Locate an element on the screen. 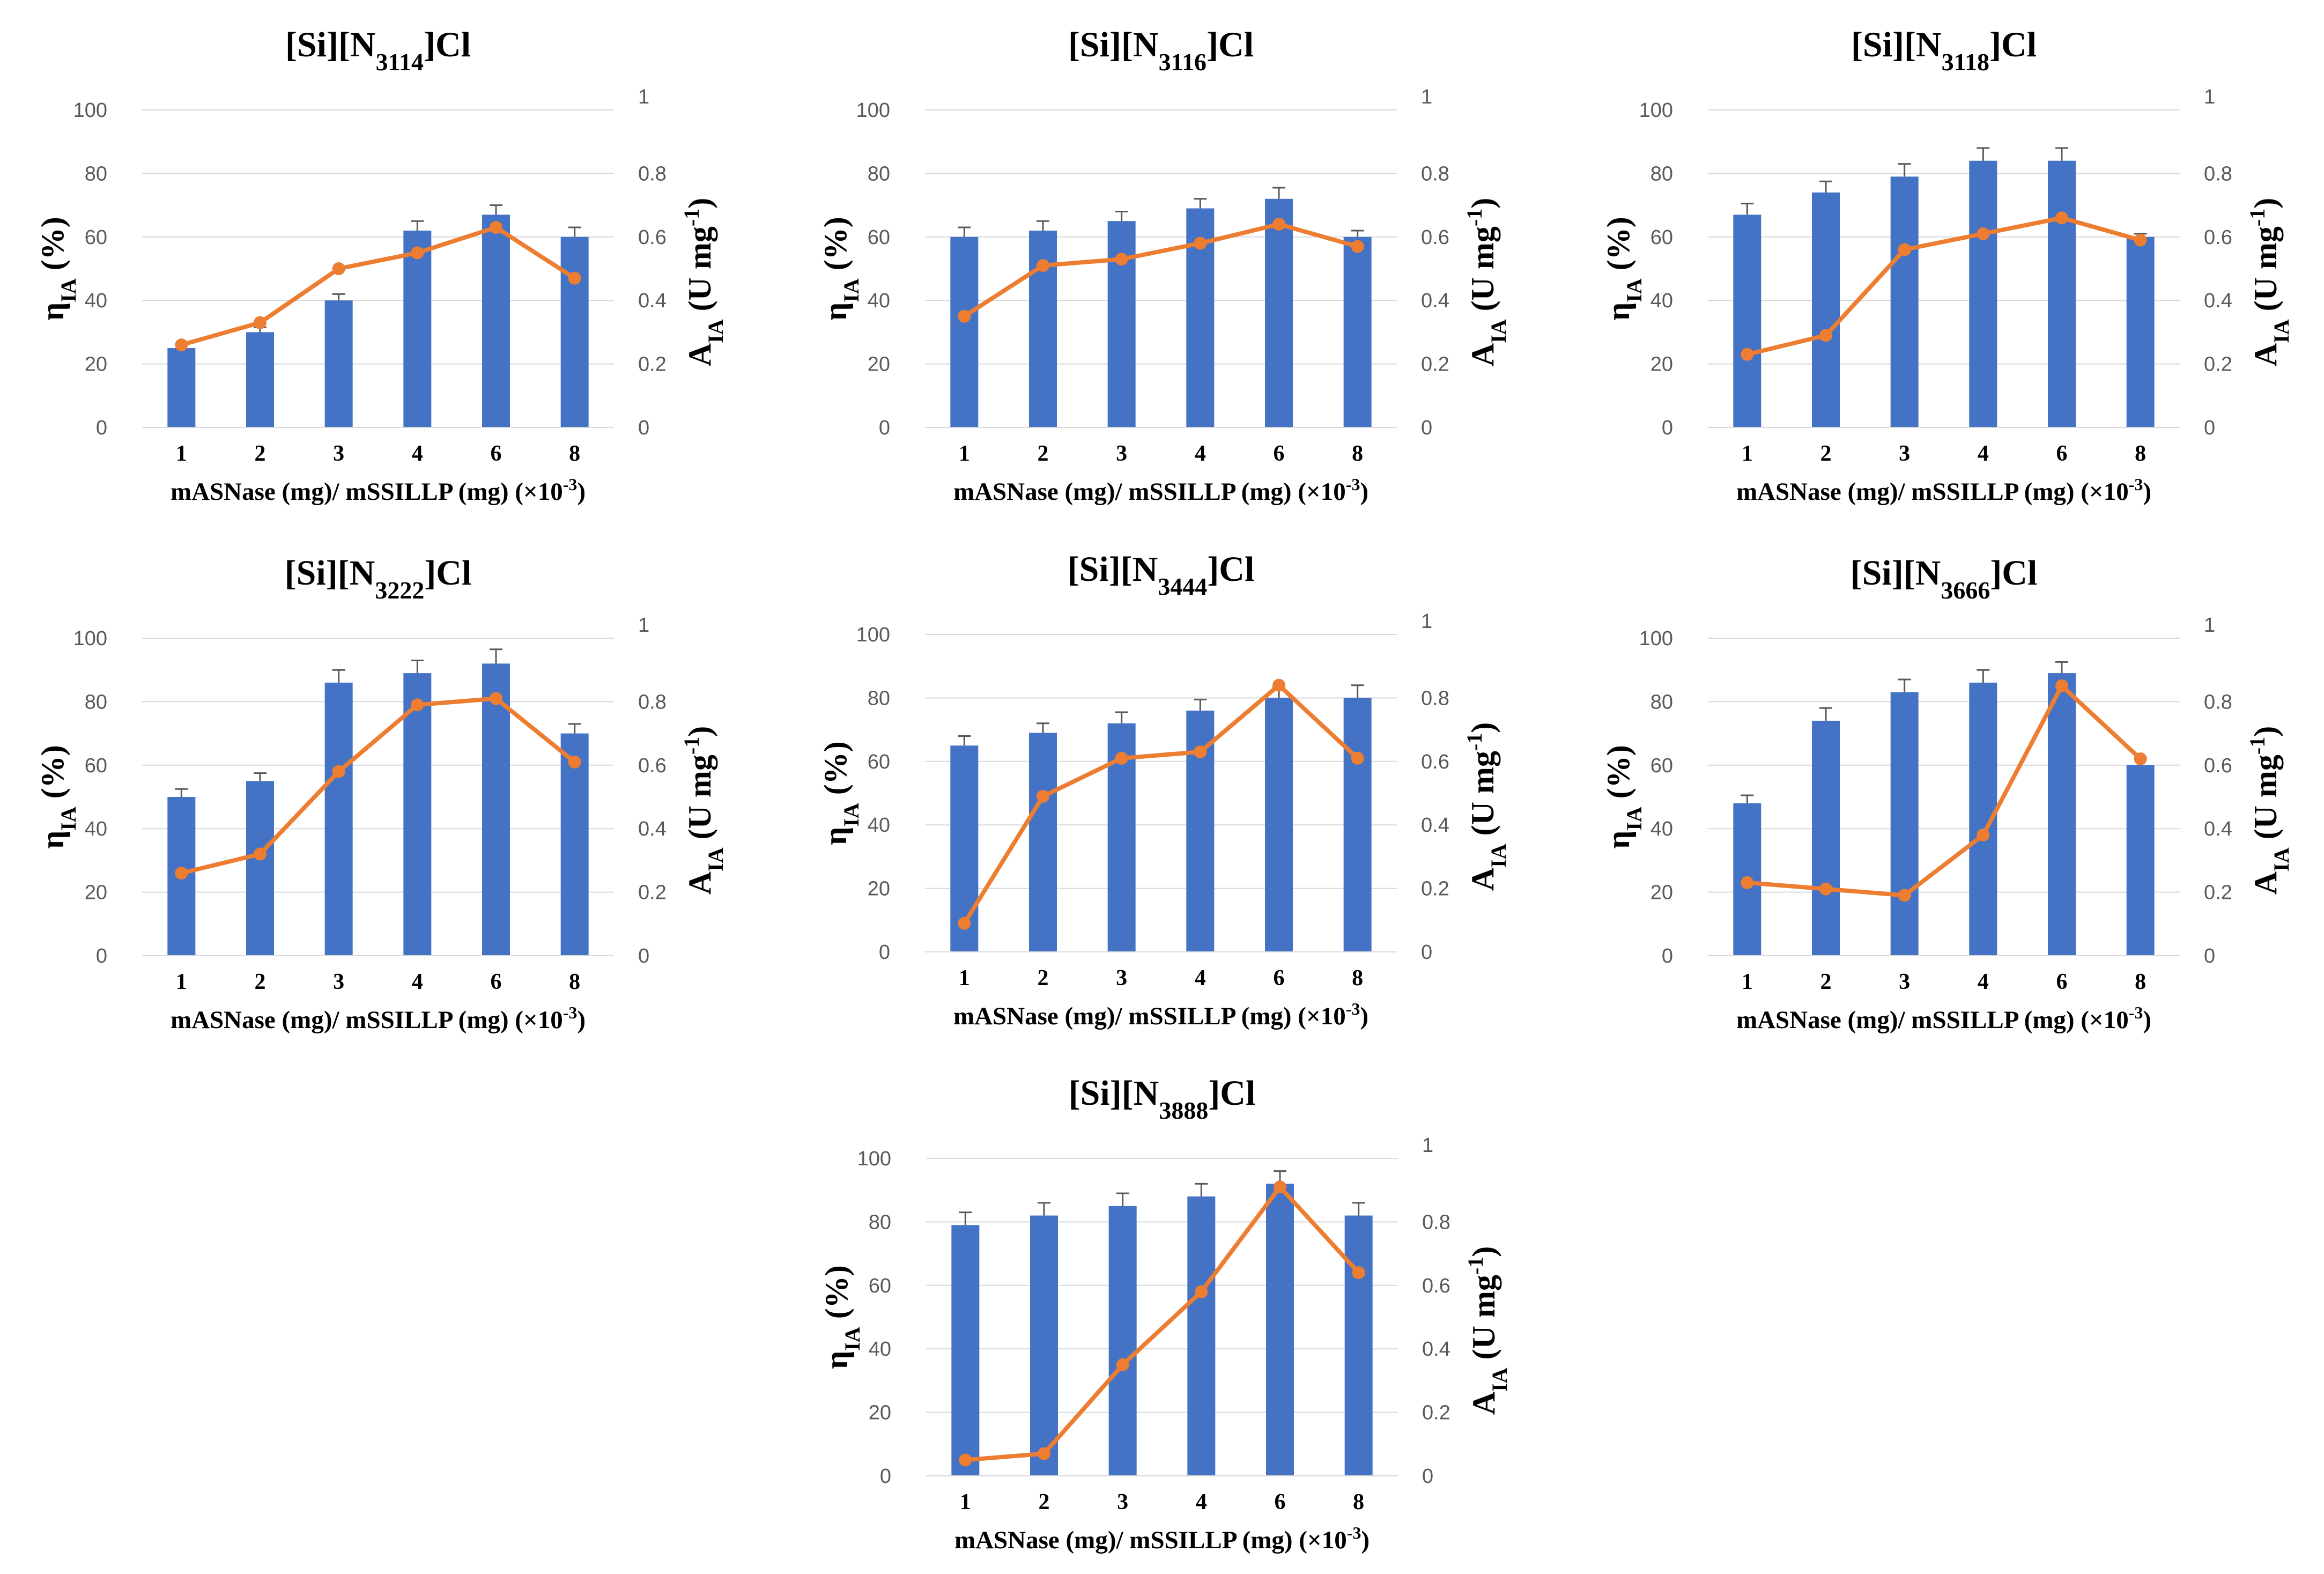 The width and height of the screenshot is (2324, 1574). x-tick-label: 1 is located at coordinates (965, 1502).